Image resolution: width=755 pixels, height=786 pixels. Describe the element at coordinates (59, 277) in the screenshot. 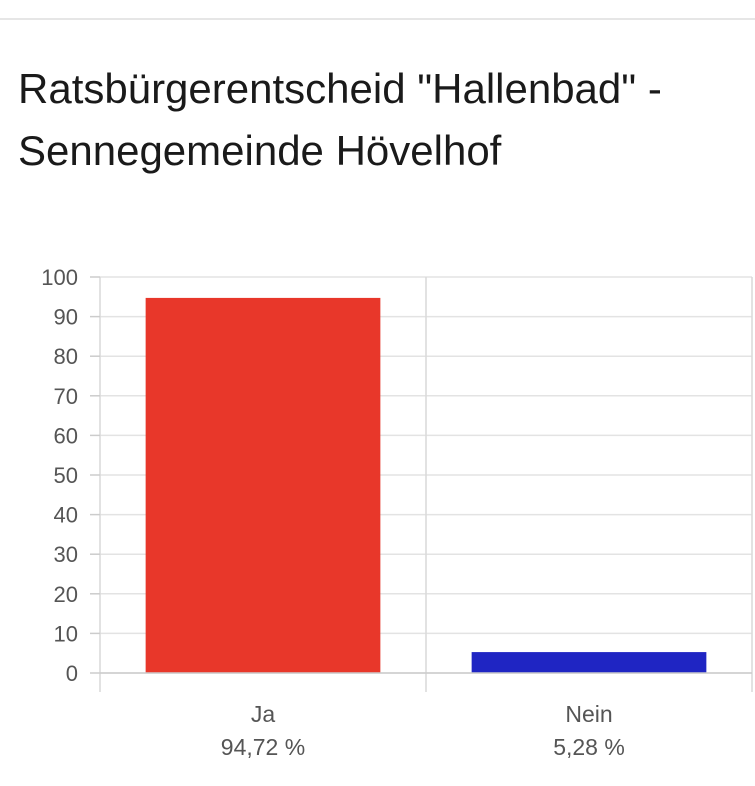

I see `y-tick-label: 100` at that location.